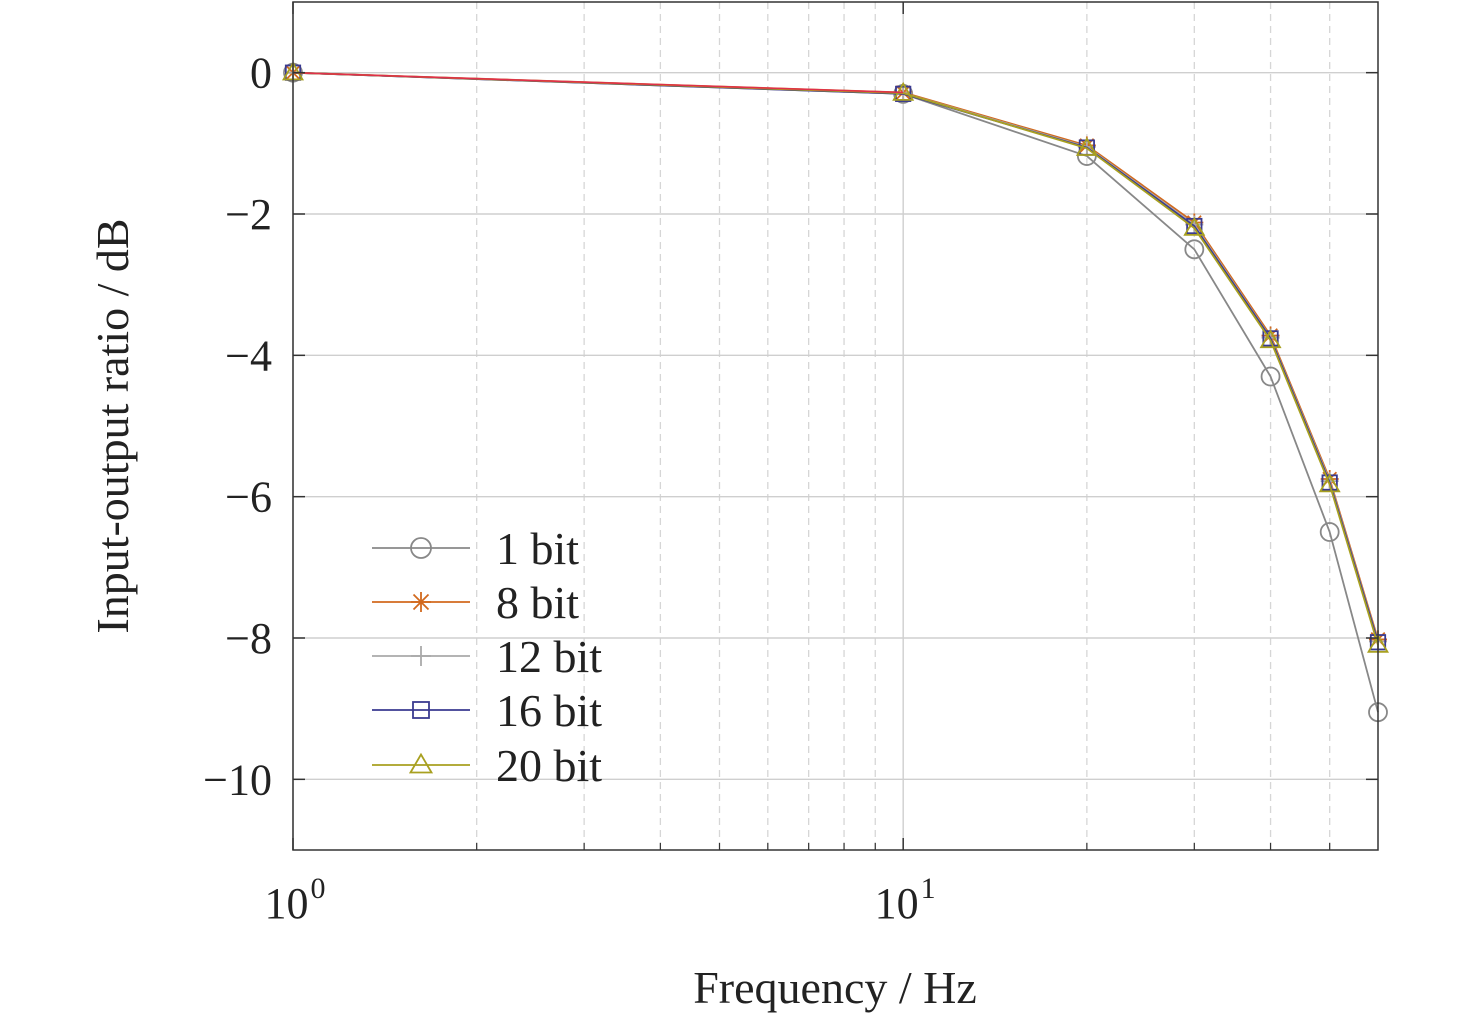 The image size is (1476, 1022). Describe the element at coordinates (248, 638) in the screenshot. I see `y-tick-label: −8` at that location.